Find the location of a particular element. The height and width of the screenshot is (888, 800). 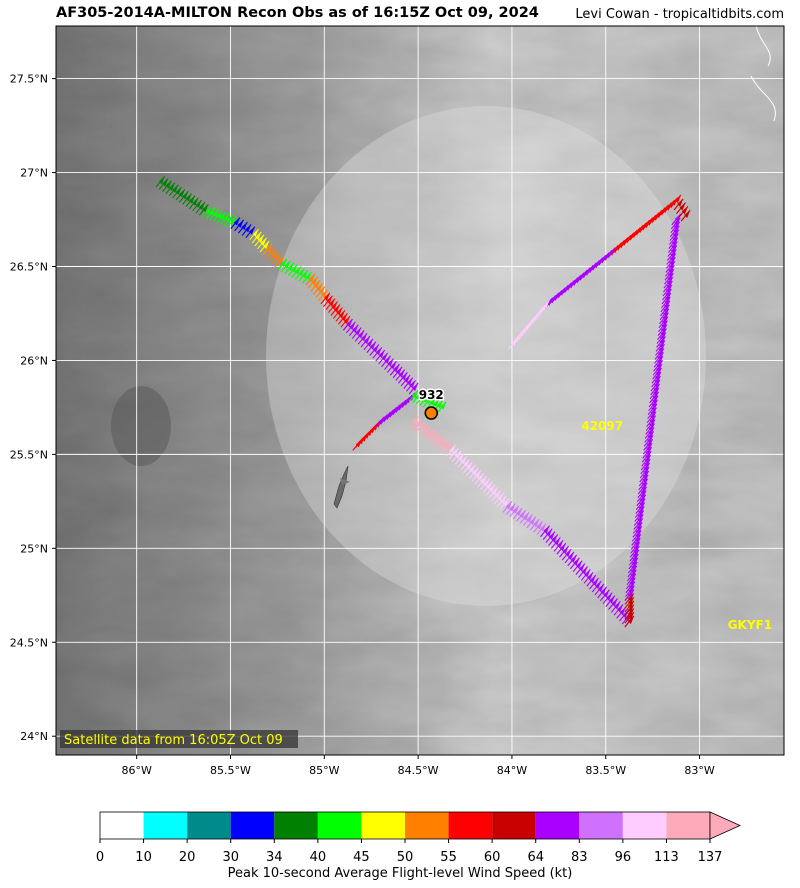

lat-tick-label: 24.5°N is located at coordinates (29, 642).